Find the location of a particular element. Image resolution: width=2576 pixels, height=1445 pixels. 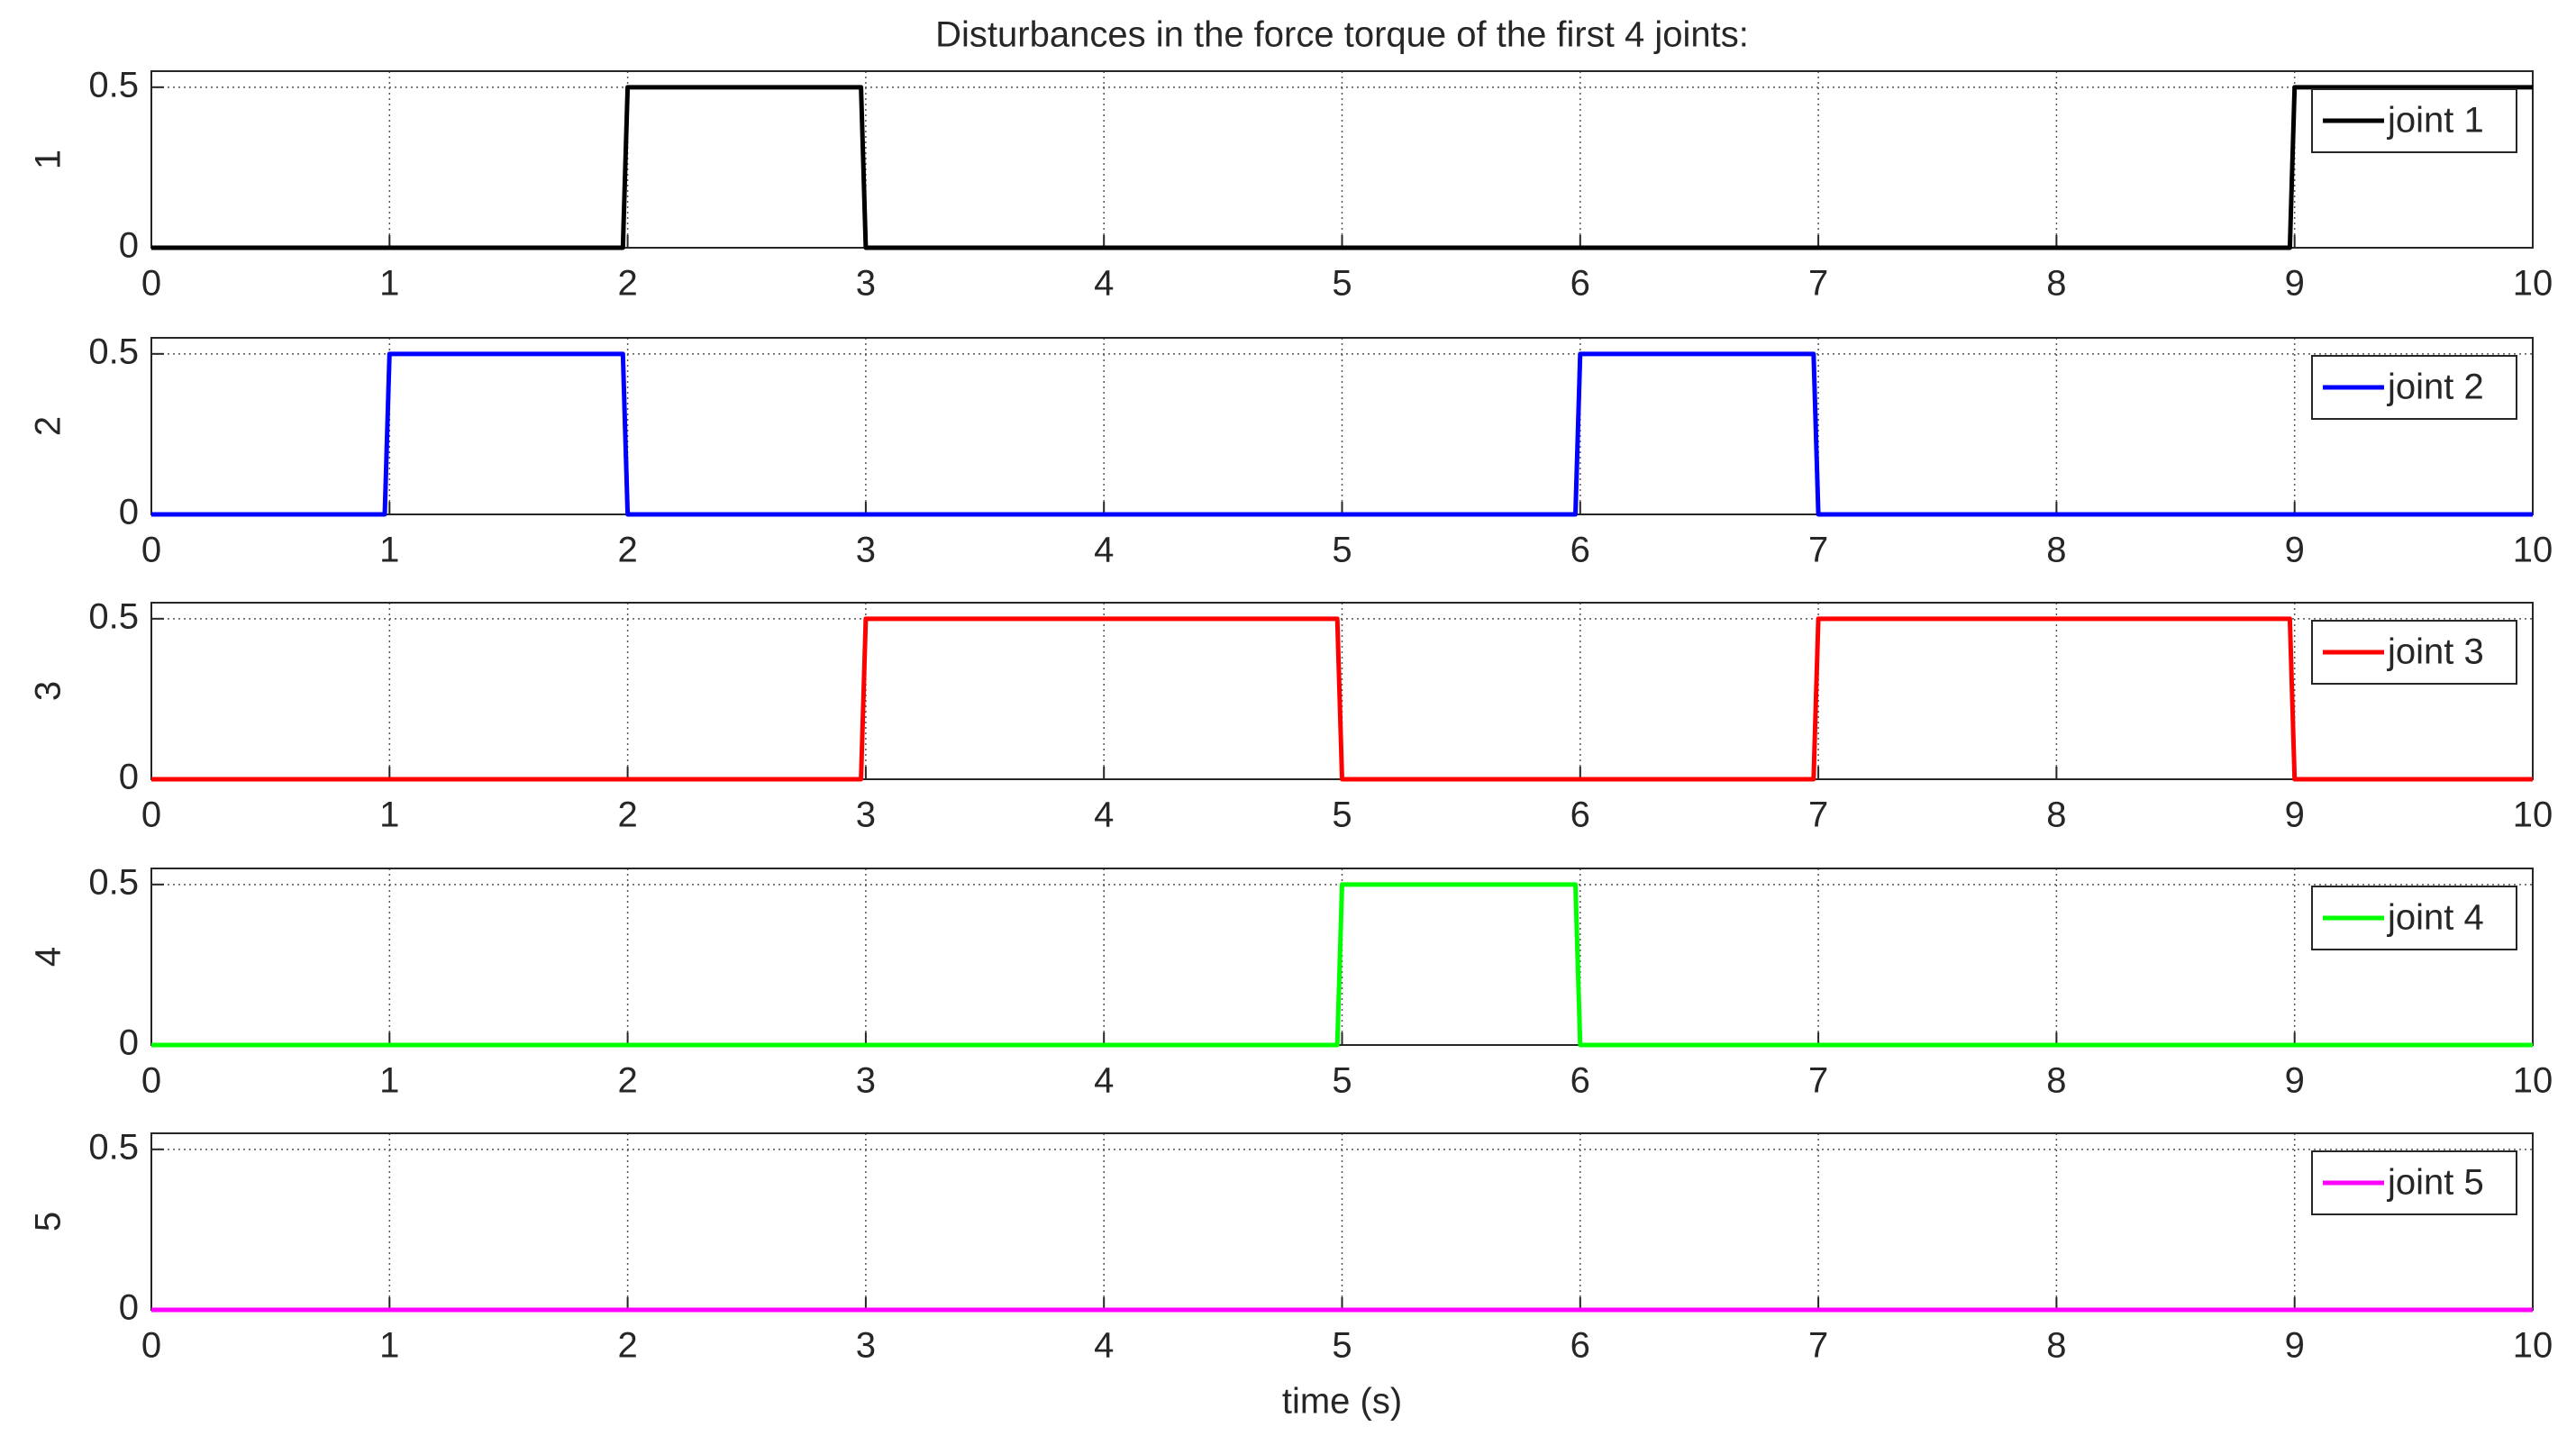

axes-box is located at coordinates (1342, 957).